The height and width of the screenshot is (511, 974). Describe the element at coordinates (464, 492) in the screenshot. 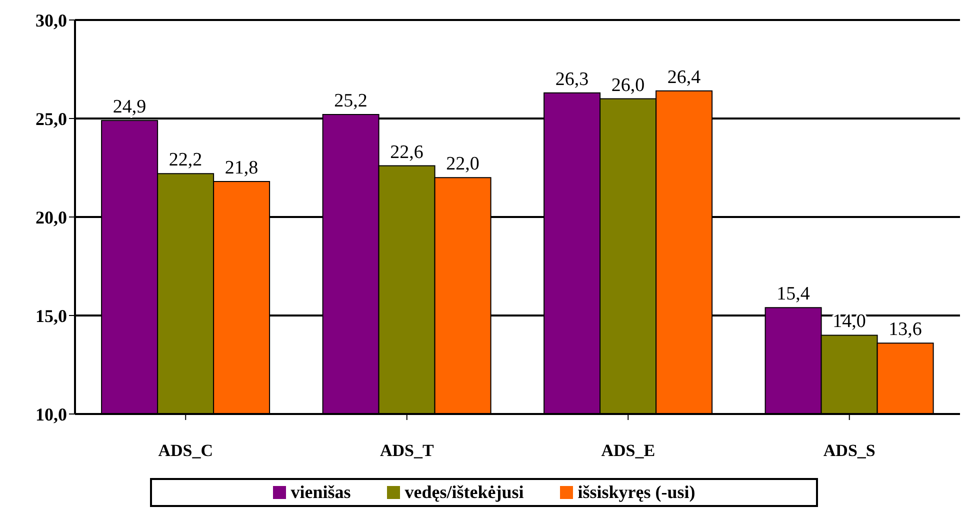

I see `legend-label: vedęs/ištekėjusi` at that location.